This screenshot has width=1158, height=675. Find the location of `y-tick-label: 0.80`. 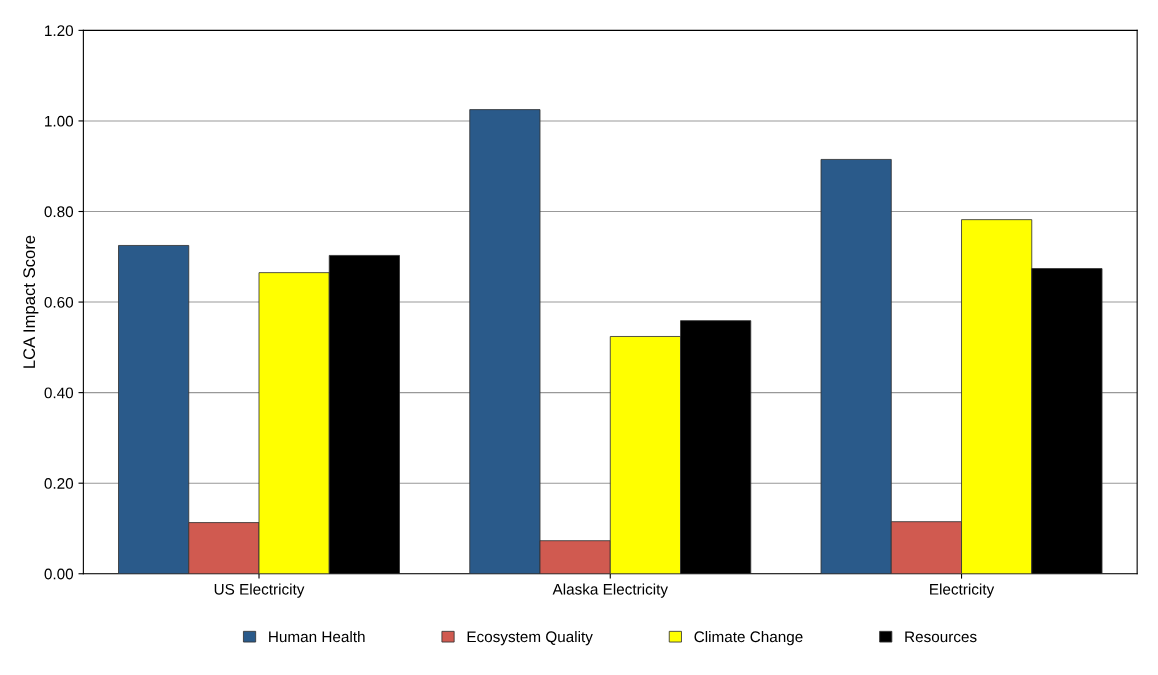

y-tick-label: 0.80 is located at coordinates (59, 212).